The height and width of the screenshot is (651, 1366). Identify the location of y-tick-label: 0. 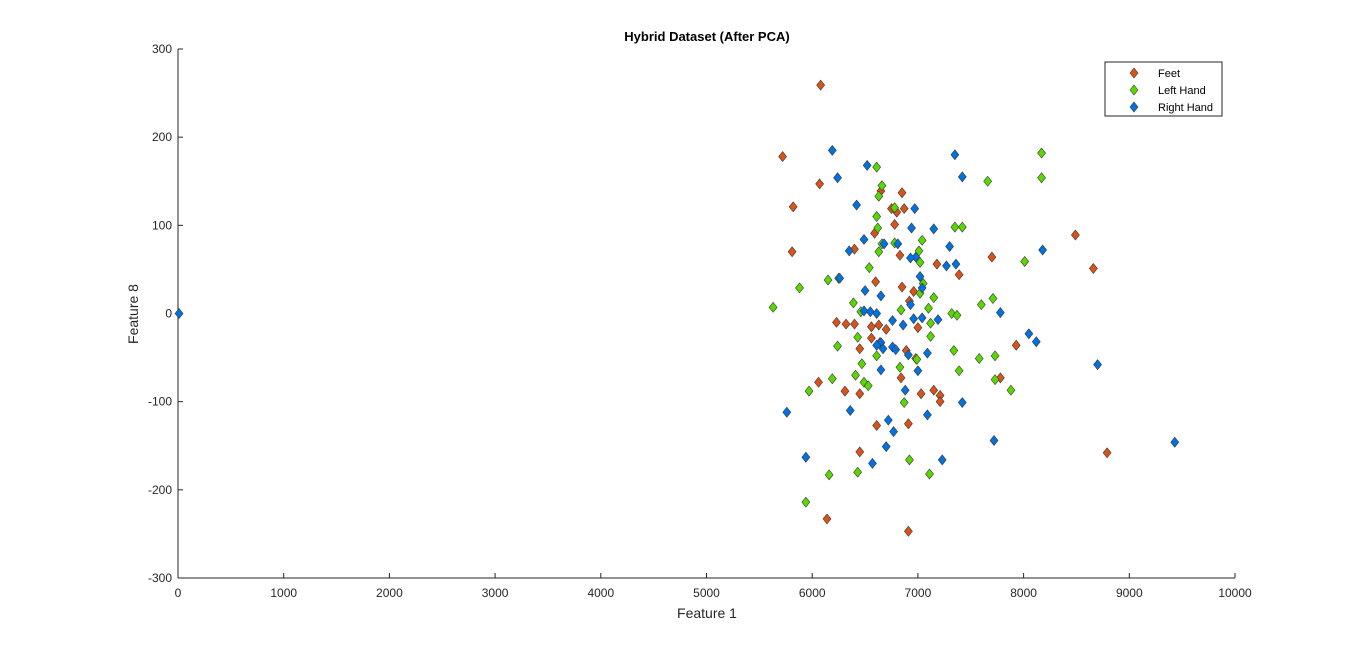
(168, 314).